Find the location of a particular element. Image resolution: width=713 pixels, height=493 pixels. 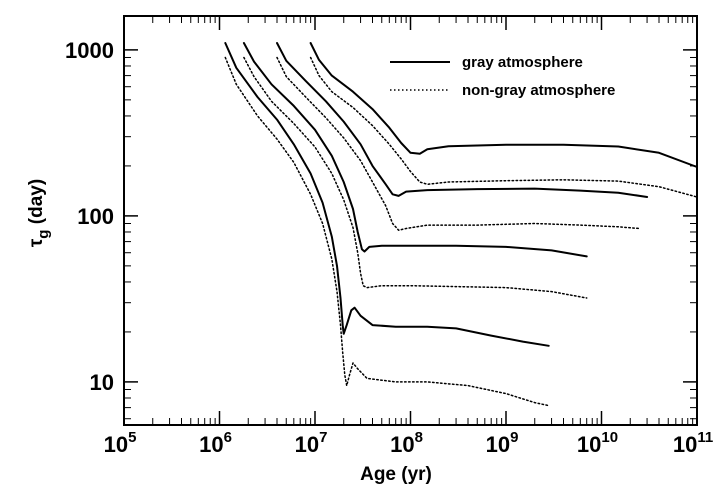

x-tick-label-exponent: 7 is located at coordinates (323, 437).